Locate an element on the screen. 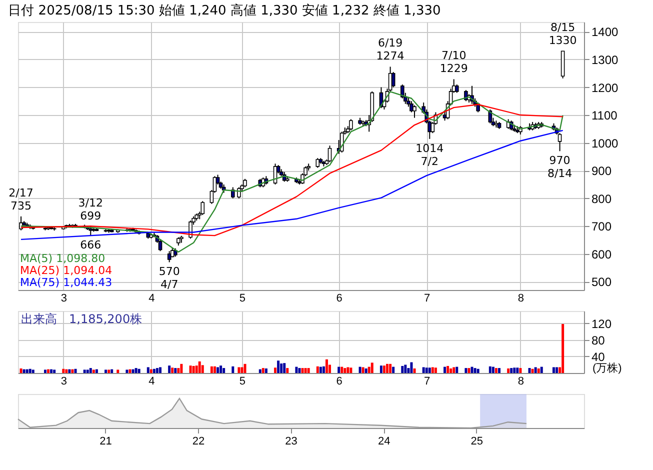 The height and width of the screenshot is (470, 653). x-tick-label: 23 is located at coordinates (291, 442).